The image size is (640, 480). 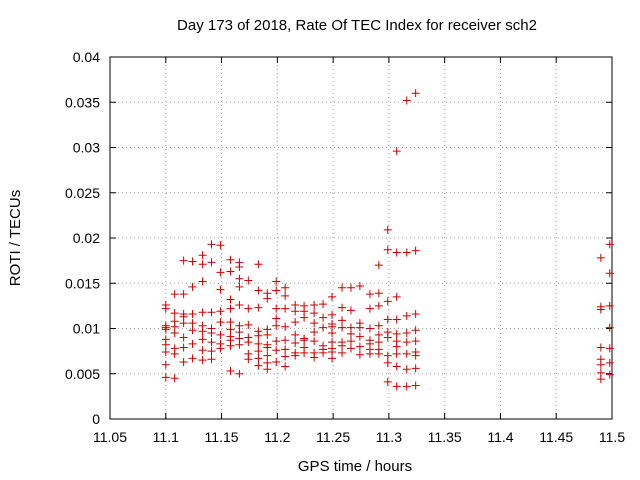 I want to click on x-tick-label: 11.5, so click(x=612, y=437).